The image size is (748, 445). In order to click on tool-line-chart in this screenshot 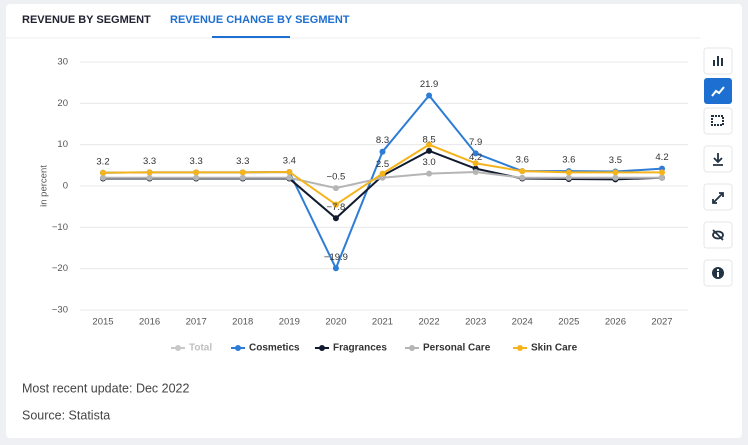, I will do `click(718, 91)`.